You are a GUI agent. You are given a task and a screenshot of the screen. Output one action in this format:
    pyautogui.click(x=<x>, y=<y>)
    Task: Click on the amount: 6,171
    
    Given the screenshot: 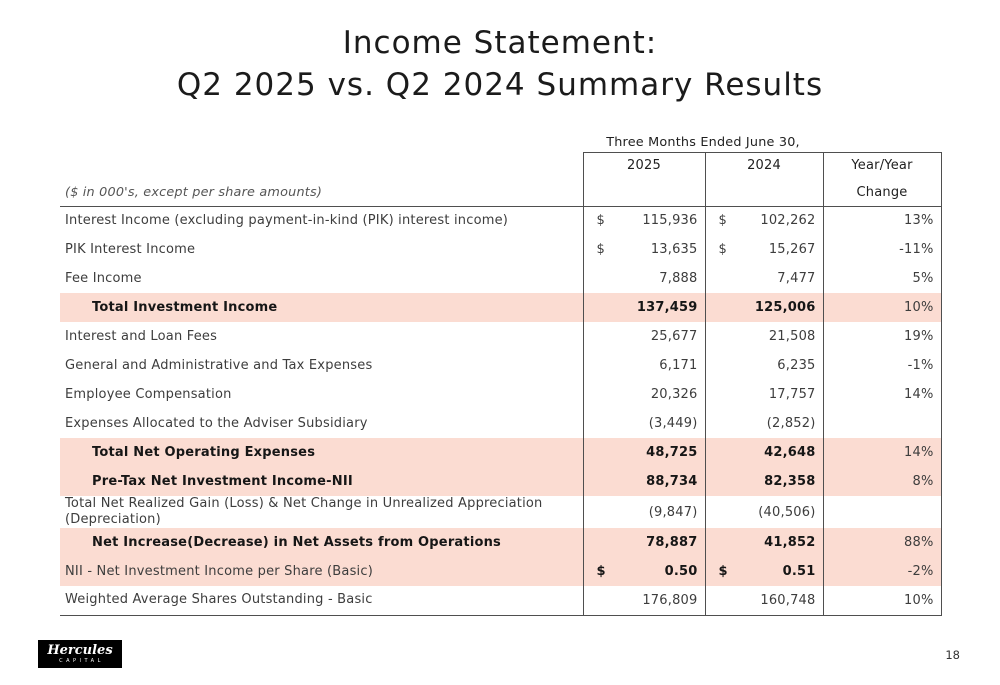 What is the action you would take?
    pyautogui.click(x=678, y=365)
    